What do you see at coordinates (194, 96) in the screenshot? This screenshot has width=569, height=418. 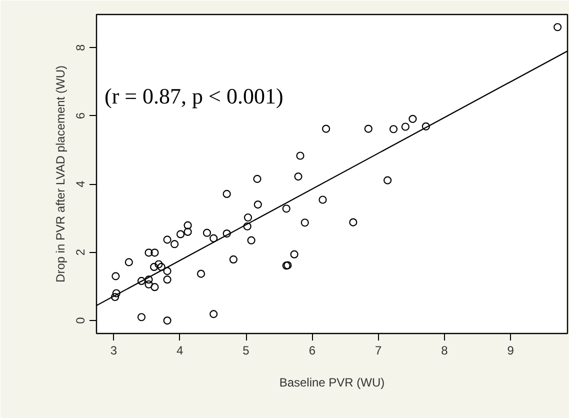 I see `annotation: (r = 0.87, p < 0.001)` at bounding box center [194, 96].